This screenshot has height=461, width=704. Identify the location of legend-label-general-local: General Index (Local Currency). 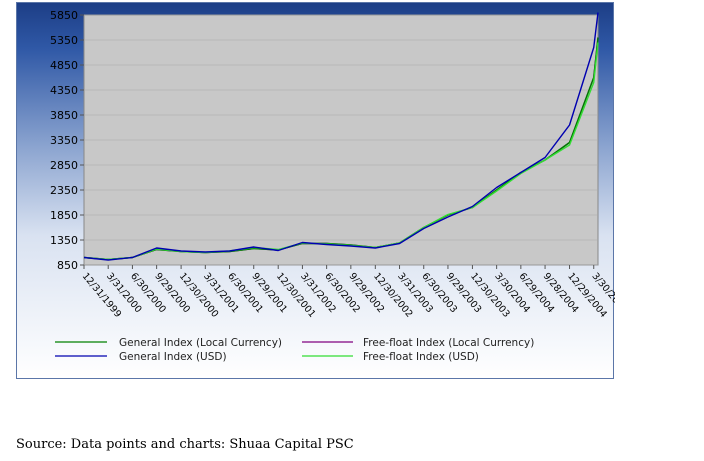
(200, 343).